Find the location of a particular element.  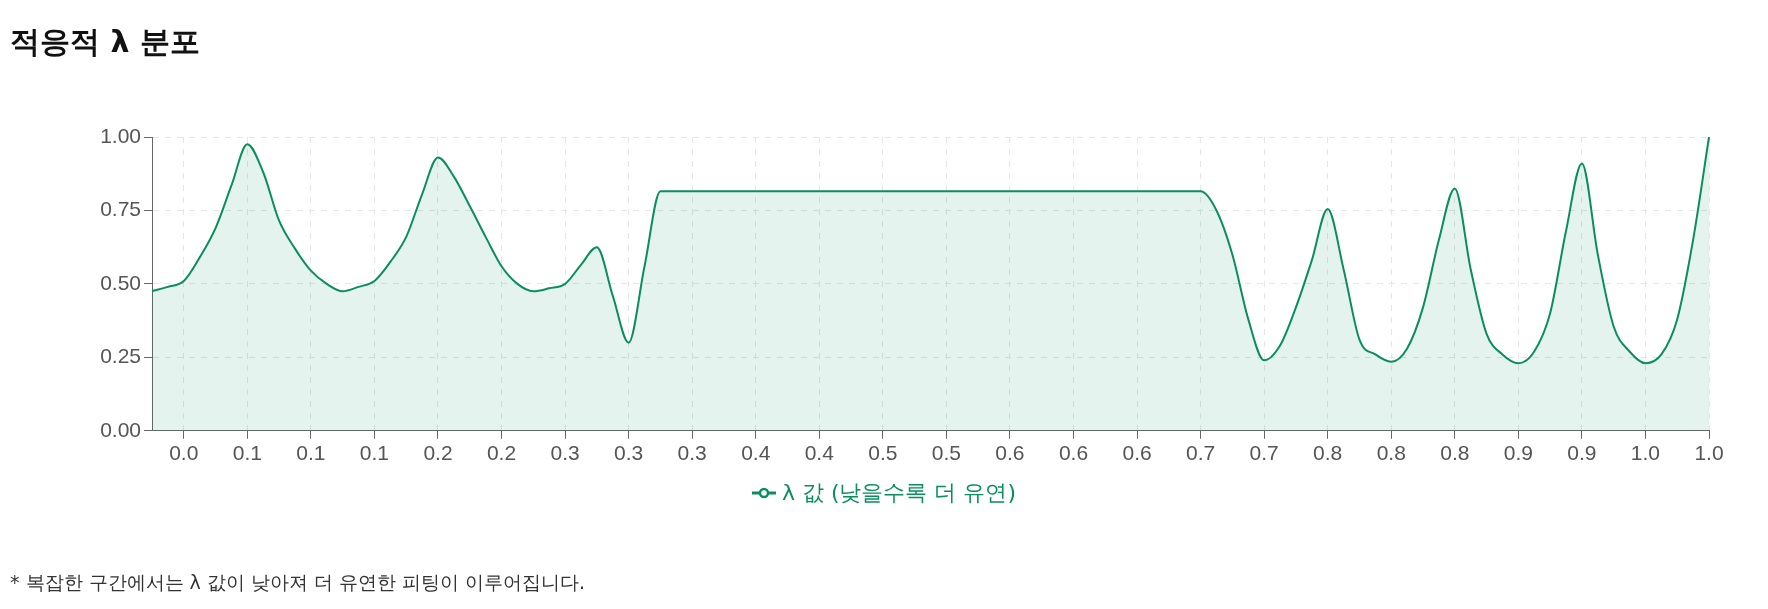

x-tick-label: 0.0 is located at coordinates (184, 453).